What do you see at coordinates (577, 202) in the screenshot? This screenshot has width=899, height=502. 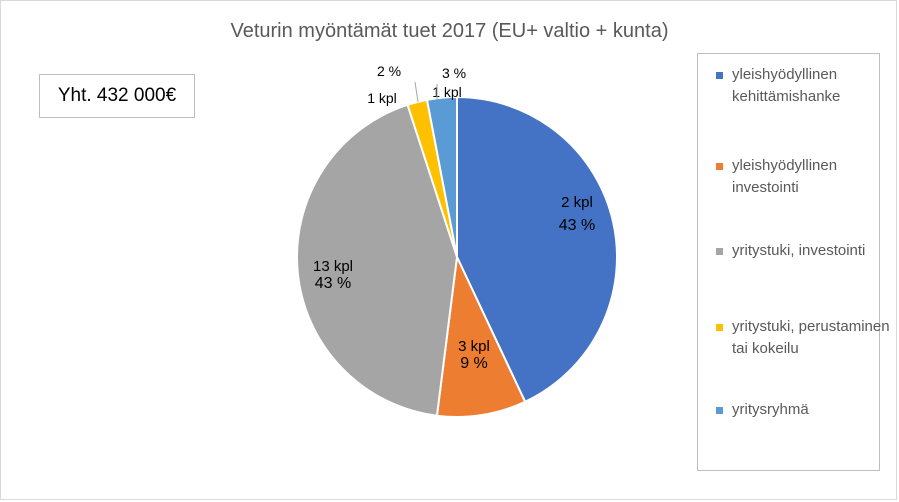 I see `slice-count-label: 2 kpl` at bounding box center [577, 202].